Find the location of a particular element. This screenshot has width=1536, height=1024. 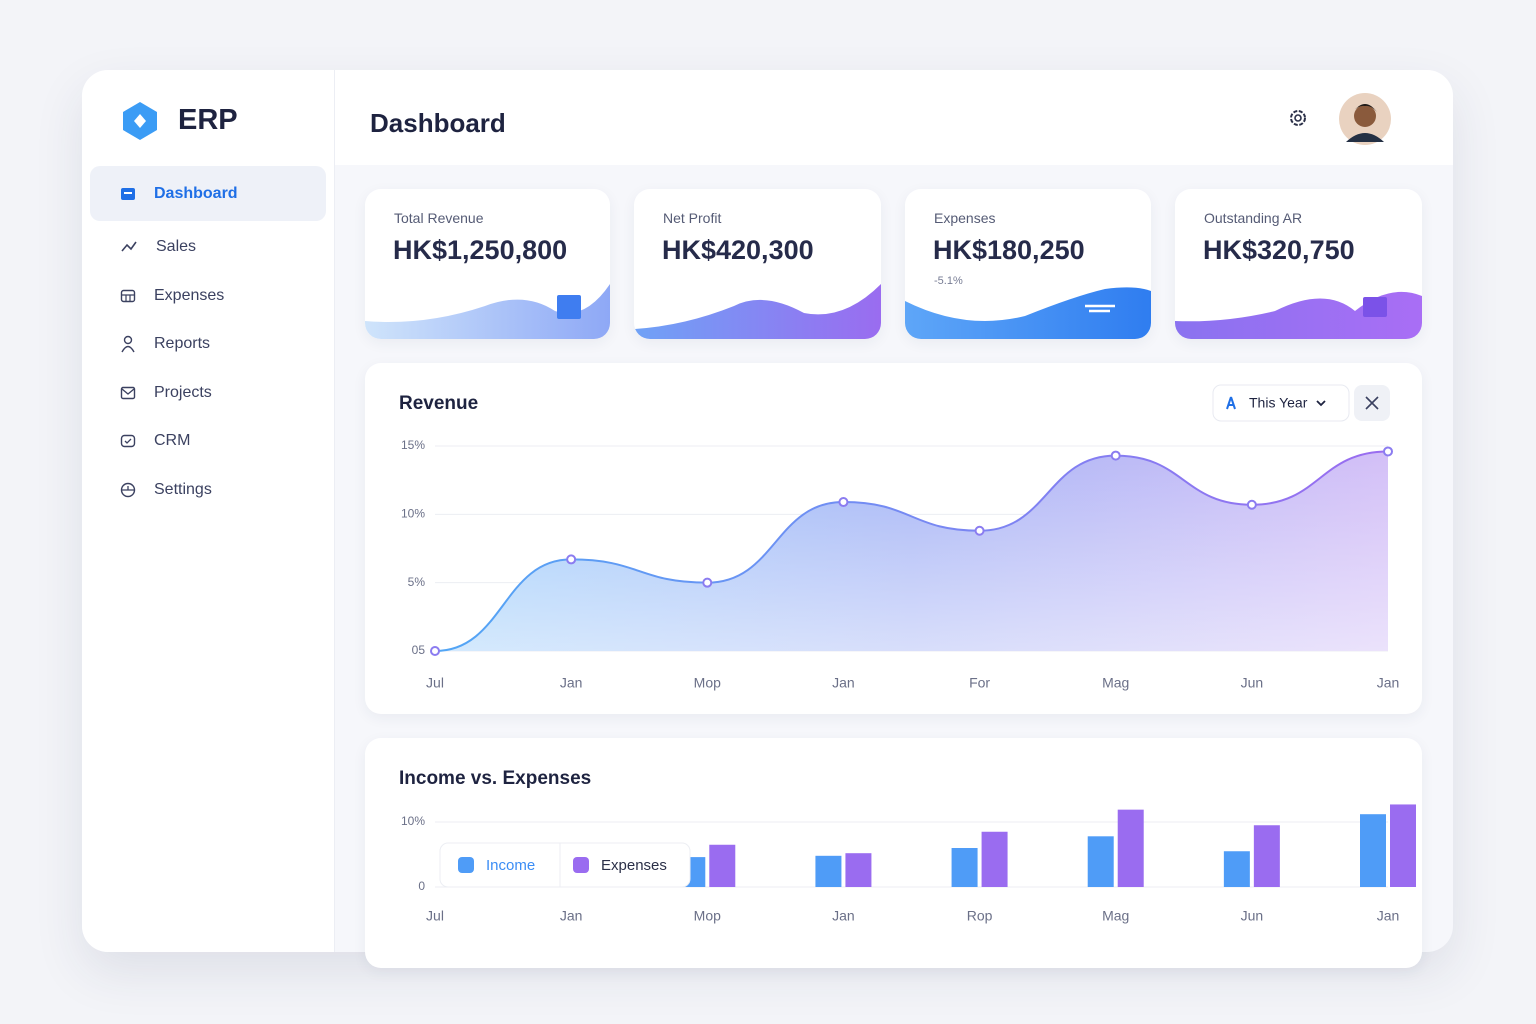

close-icon is located at coordinates (1372, 403).